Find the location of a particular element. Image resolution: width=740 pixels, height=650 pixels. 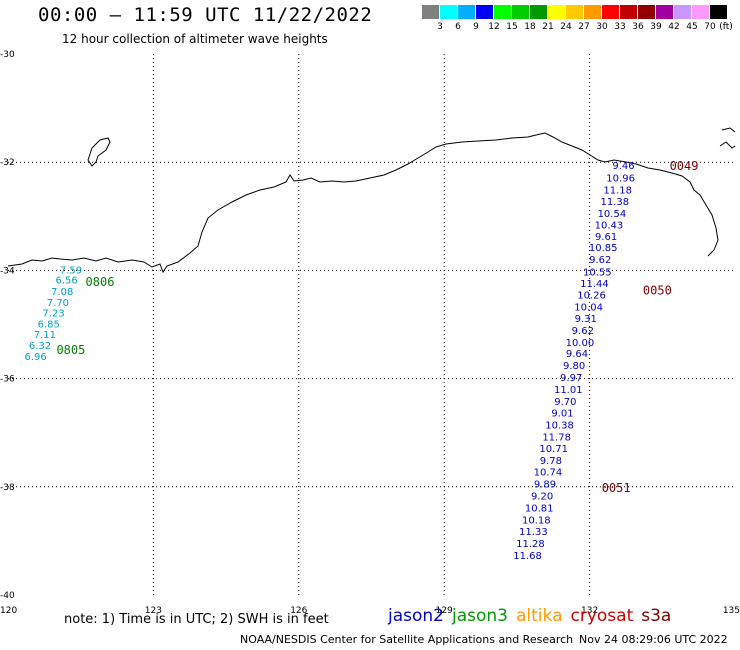

satellite-legend: jason2 jason3 altika cryosat s3a is located at coordinates (533, 616).